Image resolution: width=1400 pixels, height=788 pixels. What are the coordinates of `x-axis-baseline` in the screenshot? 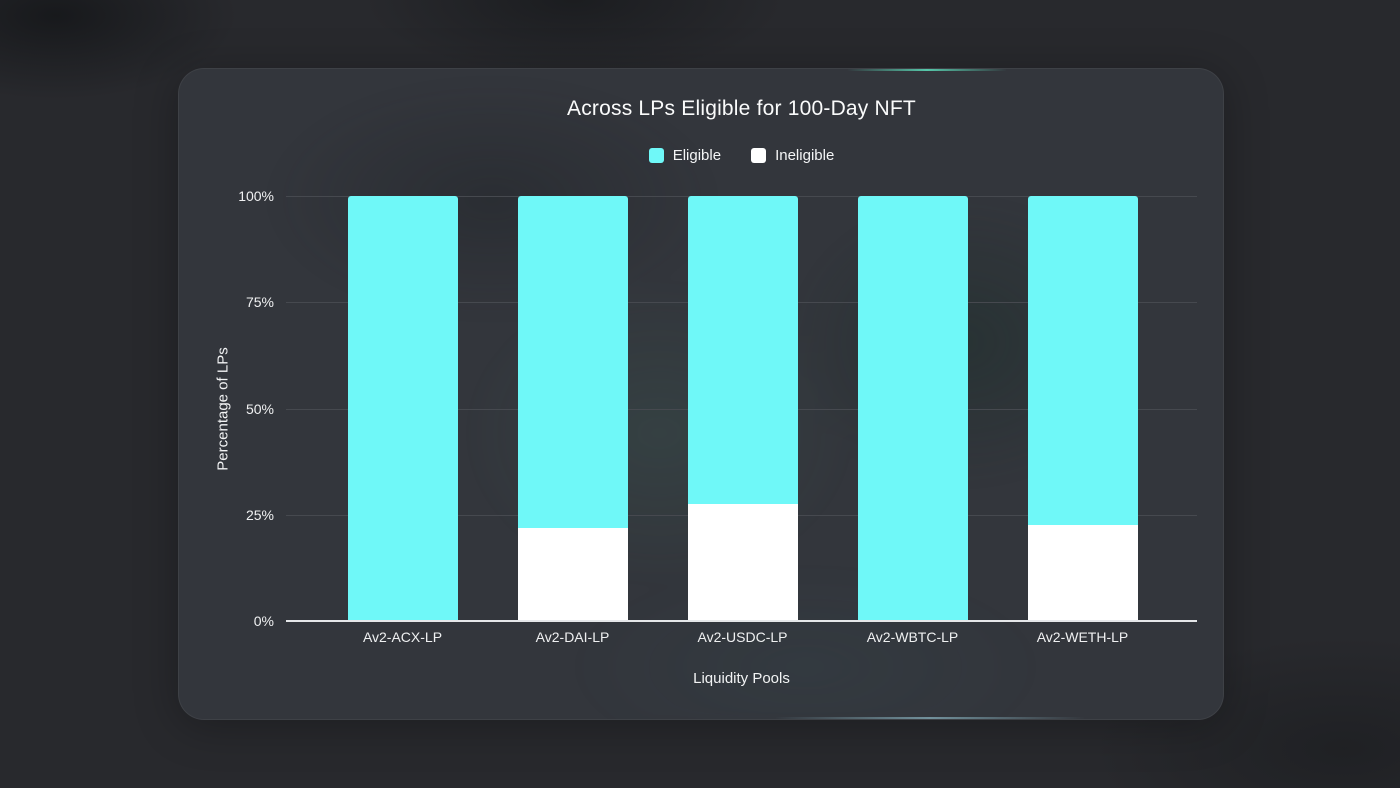 It's located at (741, 621).